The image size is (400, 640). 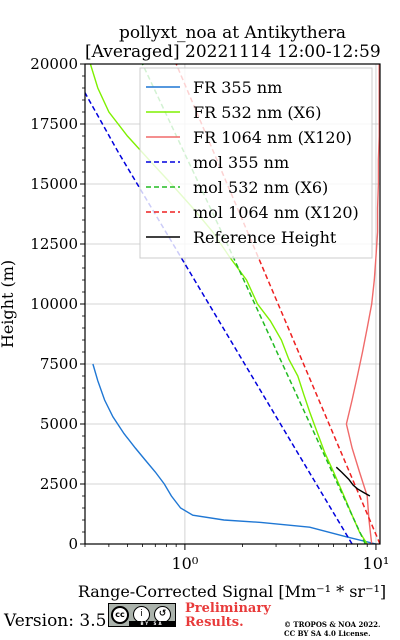 What do you see at coordinates (276, 212) in the screenshot?
I see `legend-label-mol-1064-nm-x120: mol 1064 nm (X120)` at bounding box center [276, 212].